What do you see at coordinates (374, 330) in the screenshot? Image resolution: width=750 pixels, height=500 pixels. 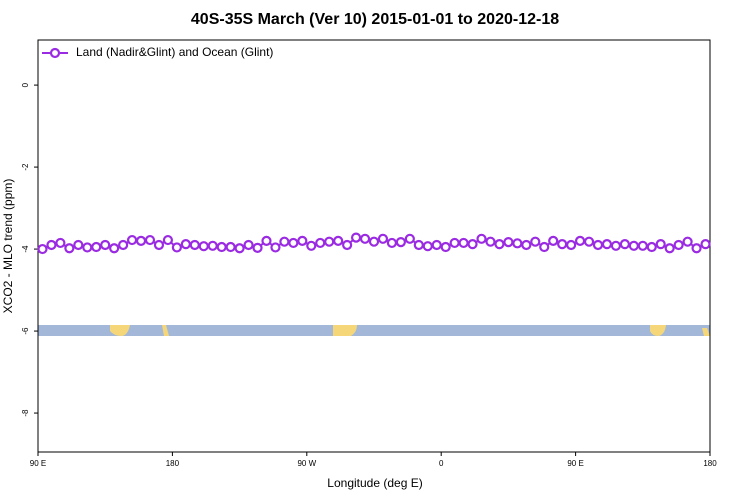 I see `land-ocean-strip` at bounding box center [374, 330].